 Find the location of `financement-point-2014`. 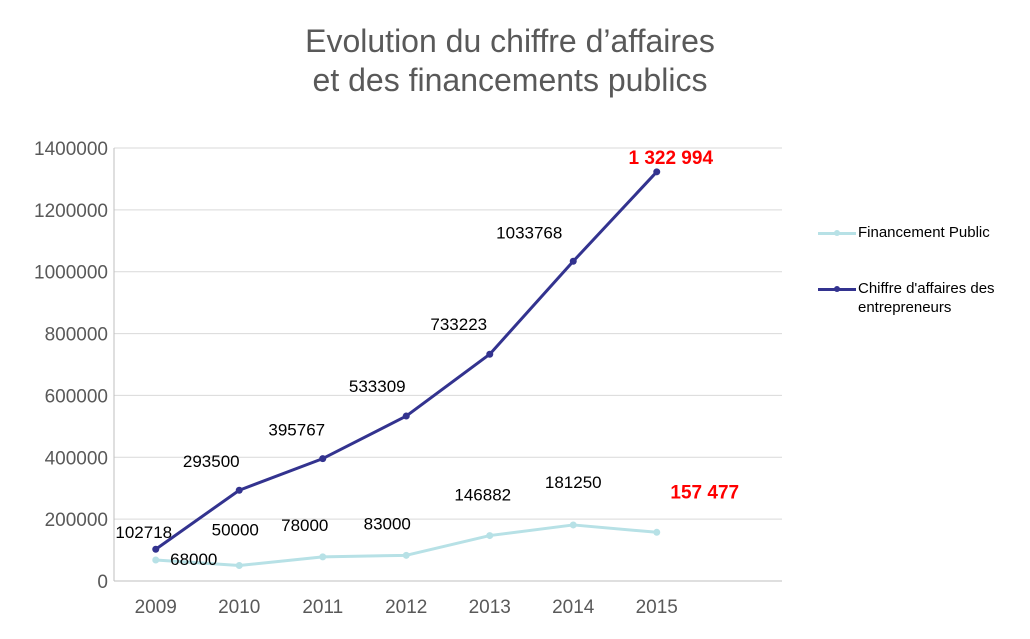

financement-point-2014 is located at coordinates (573, 525).